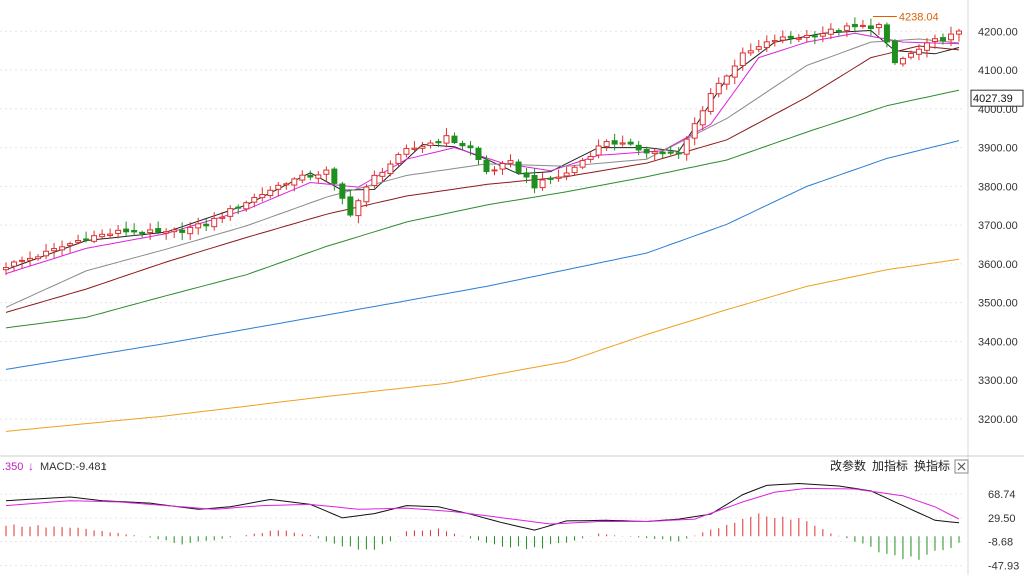 This screenshot has width=1024, height=580. I want to click on change-param-button: 改参数, so click(848, 465).